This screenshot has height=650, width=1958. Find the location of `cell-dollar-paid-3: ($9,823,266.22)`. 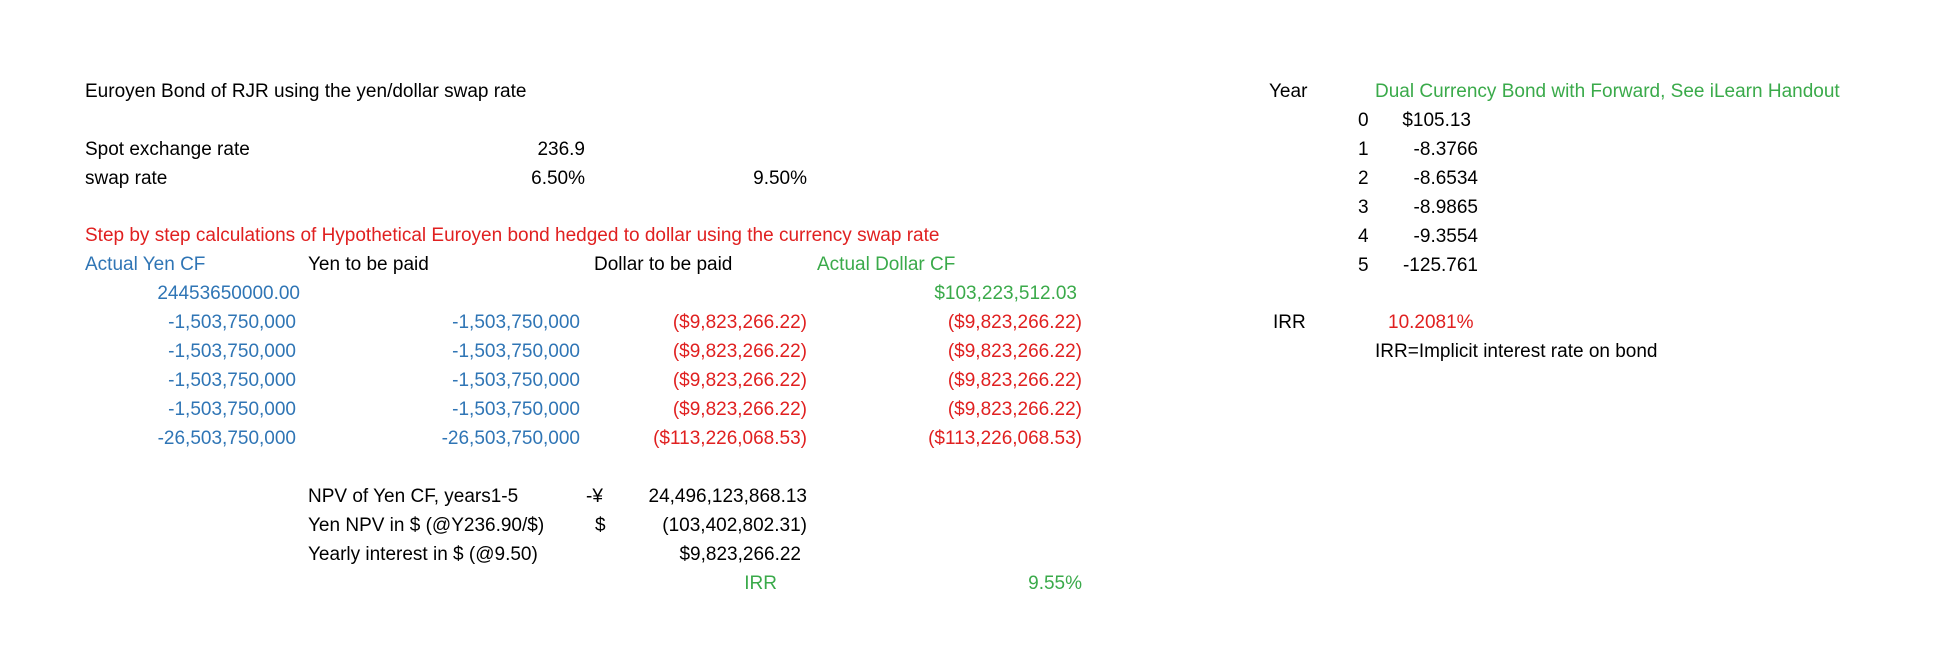

cell-dollar-paid-3: ($9,823,266.22) is located at coordinates (739, 380).